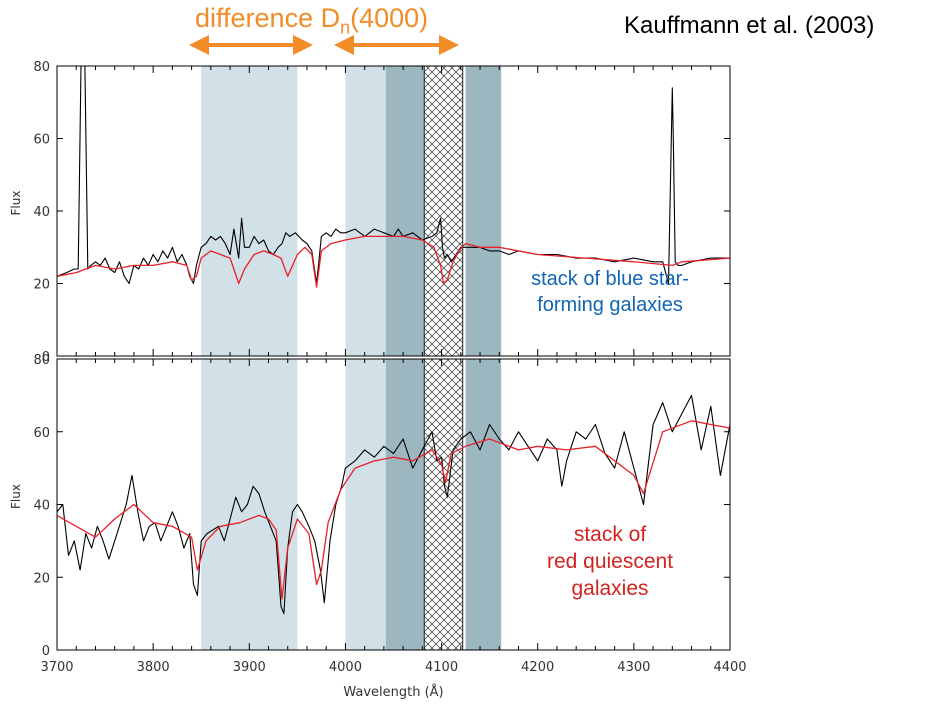  I want to click on title-main: difference D, so click(268, 18).